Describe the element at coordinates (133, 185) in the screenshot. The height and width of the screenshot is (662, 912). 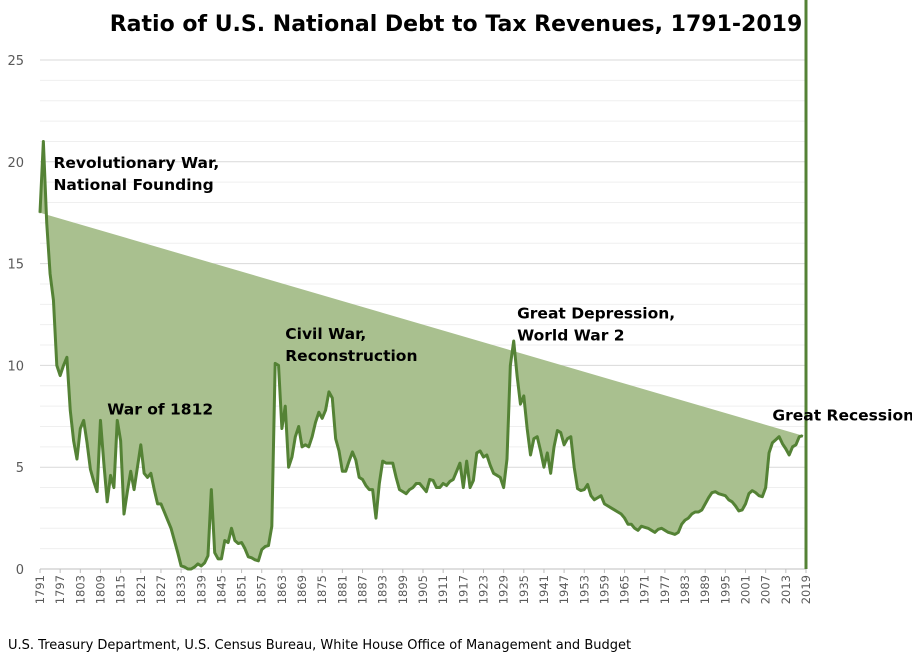
I see `annotation-line: National Founding` at that location.